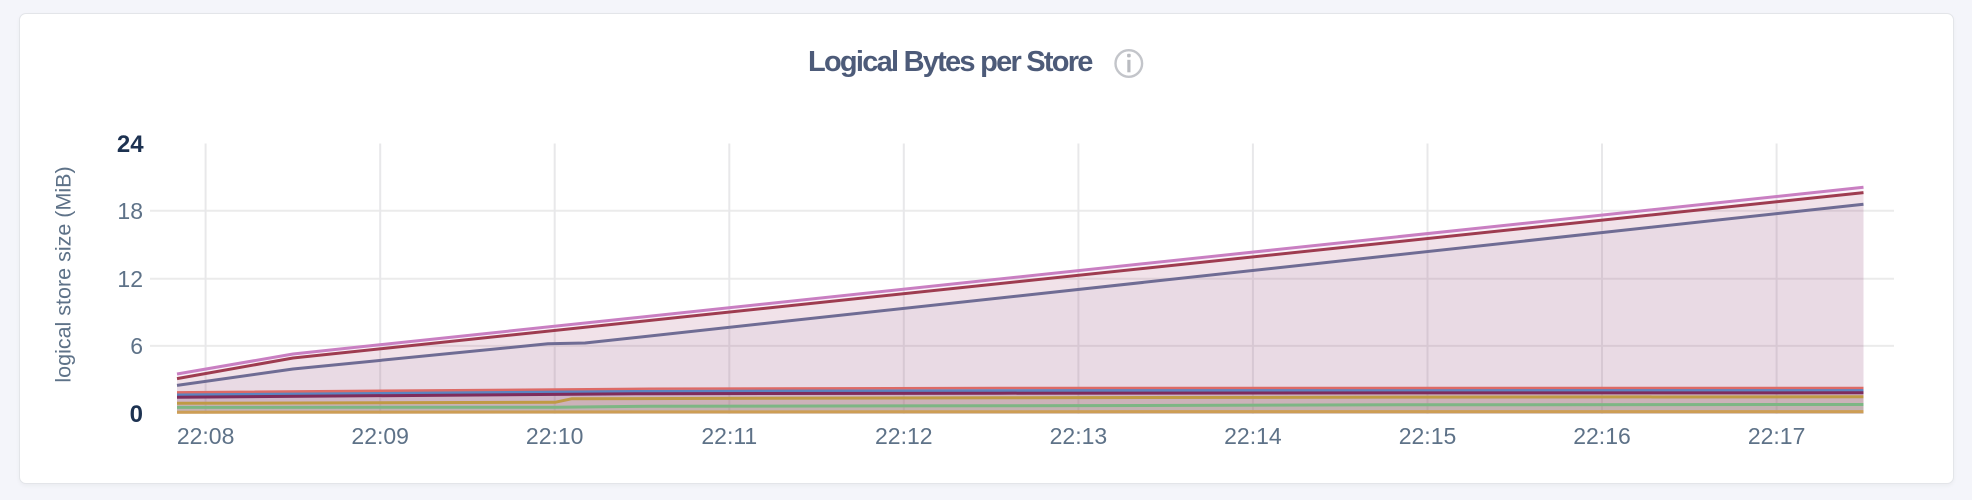  What do you see at coordinates (1428, 436) in the screenshot?
I see `svg-text: 22:15` at bounding box center [1428, 436].